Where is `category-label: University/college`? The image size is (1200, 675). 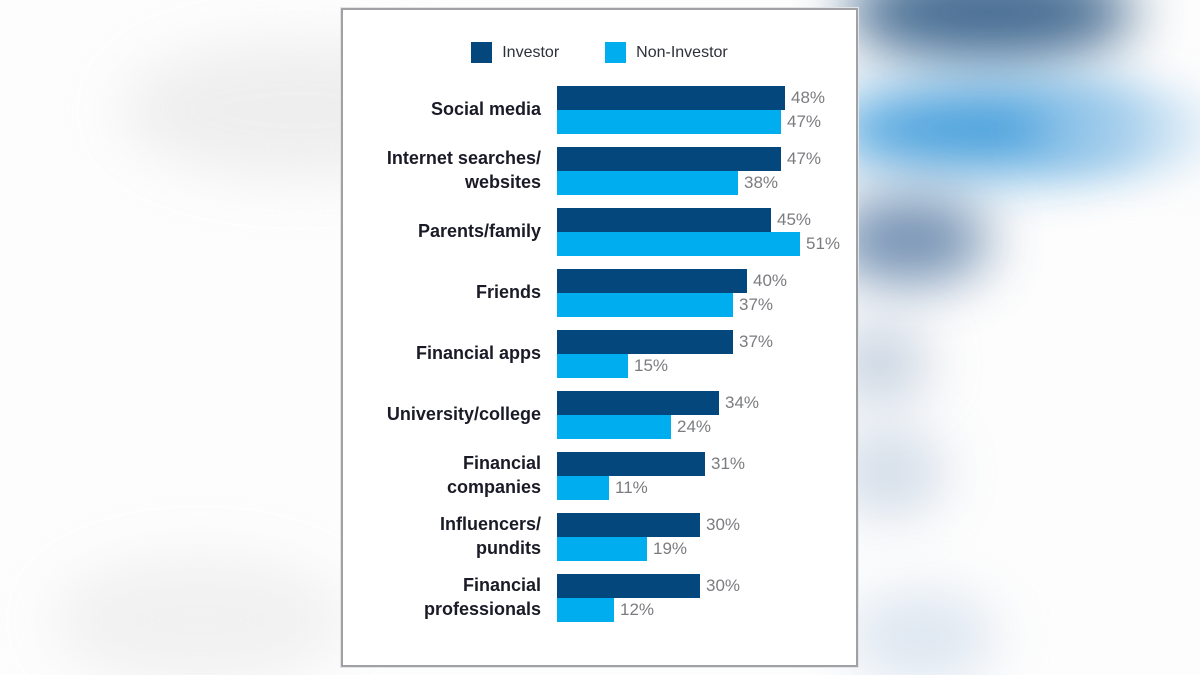
category-label: University/college is located at coordinates (463, 414).